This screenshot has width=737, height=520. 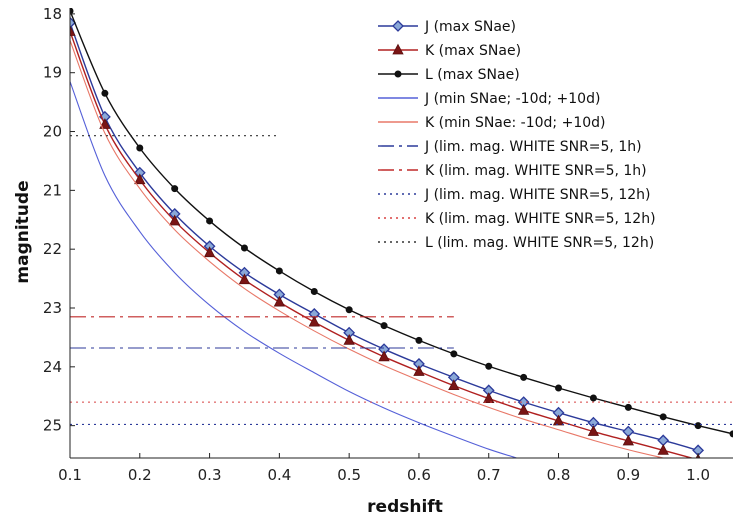 What do you see at coordinates (540, 219) in the screenshot?
I see `legend-label: K (lim. mag. WHITE SNR=5, 12h)` at bounding box center [540, 219].